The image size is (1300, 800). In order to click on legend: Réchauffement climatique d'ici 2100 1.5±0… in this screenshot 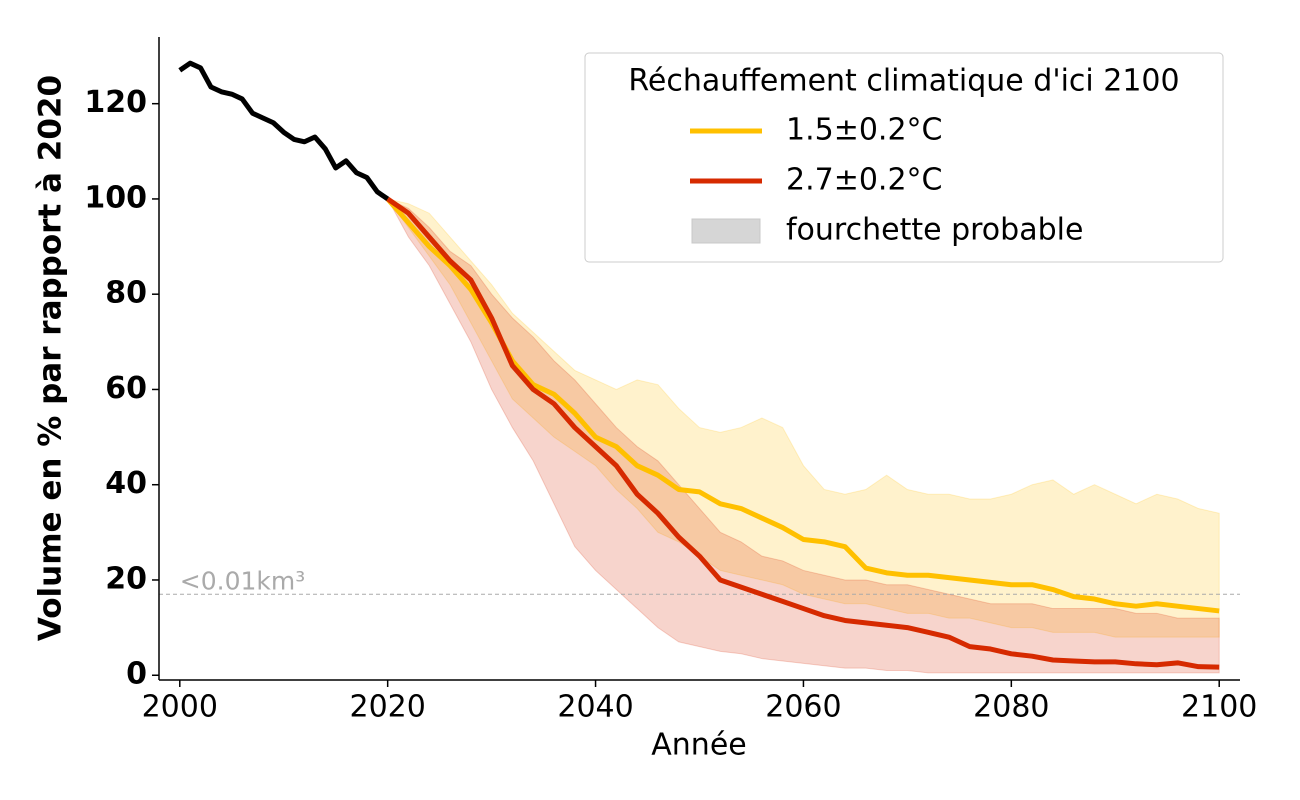, I will do `click(904, 157)`.